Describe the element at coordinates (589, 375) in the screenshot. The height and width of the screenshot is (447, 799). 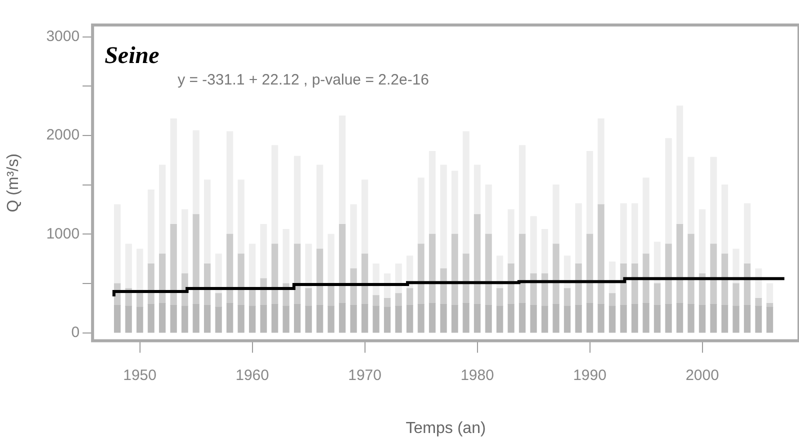
I see `x-tick-label: 1990` at that location.